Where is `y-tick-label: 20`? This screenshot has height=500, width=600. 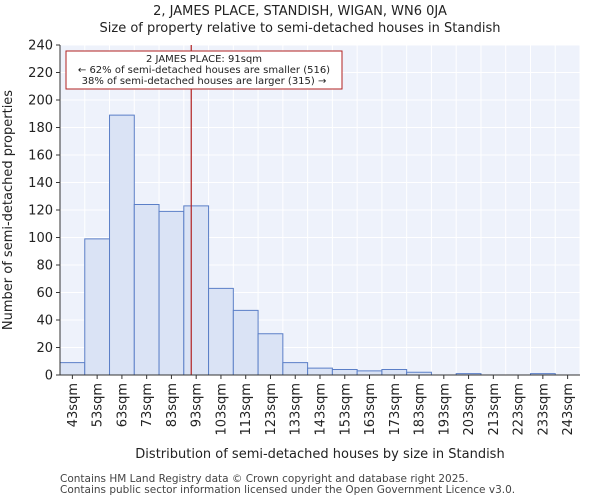 y-tick-label: 20 is located at coordinates (44, 348).